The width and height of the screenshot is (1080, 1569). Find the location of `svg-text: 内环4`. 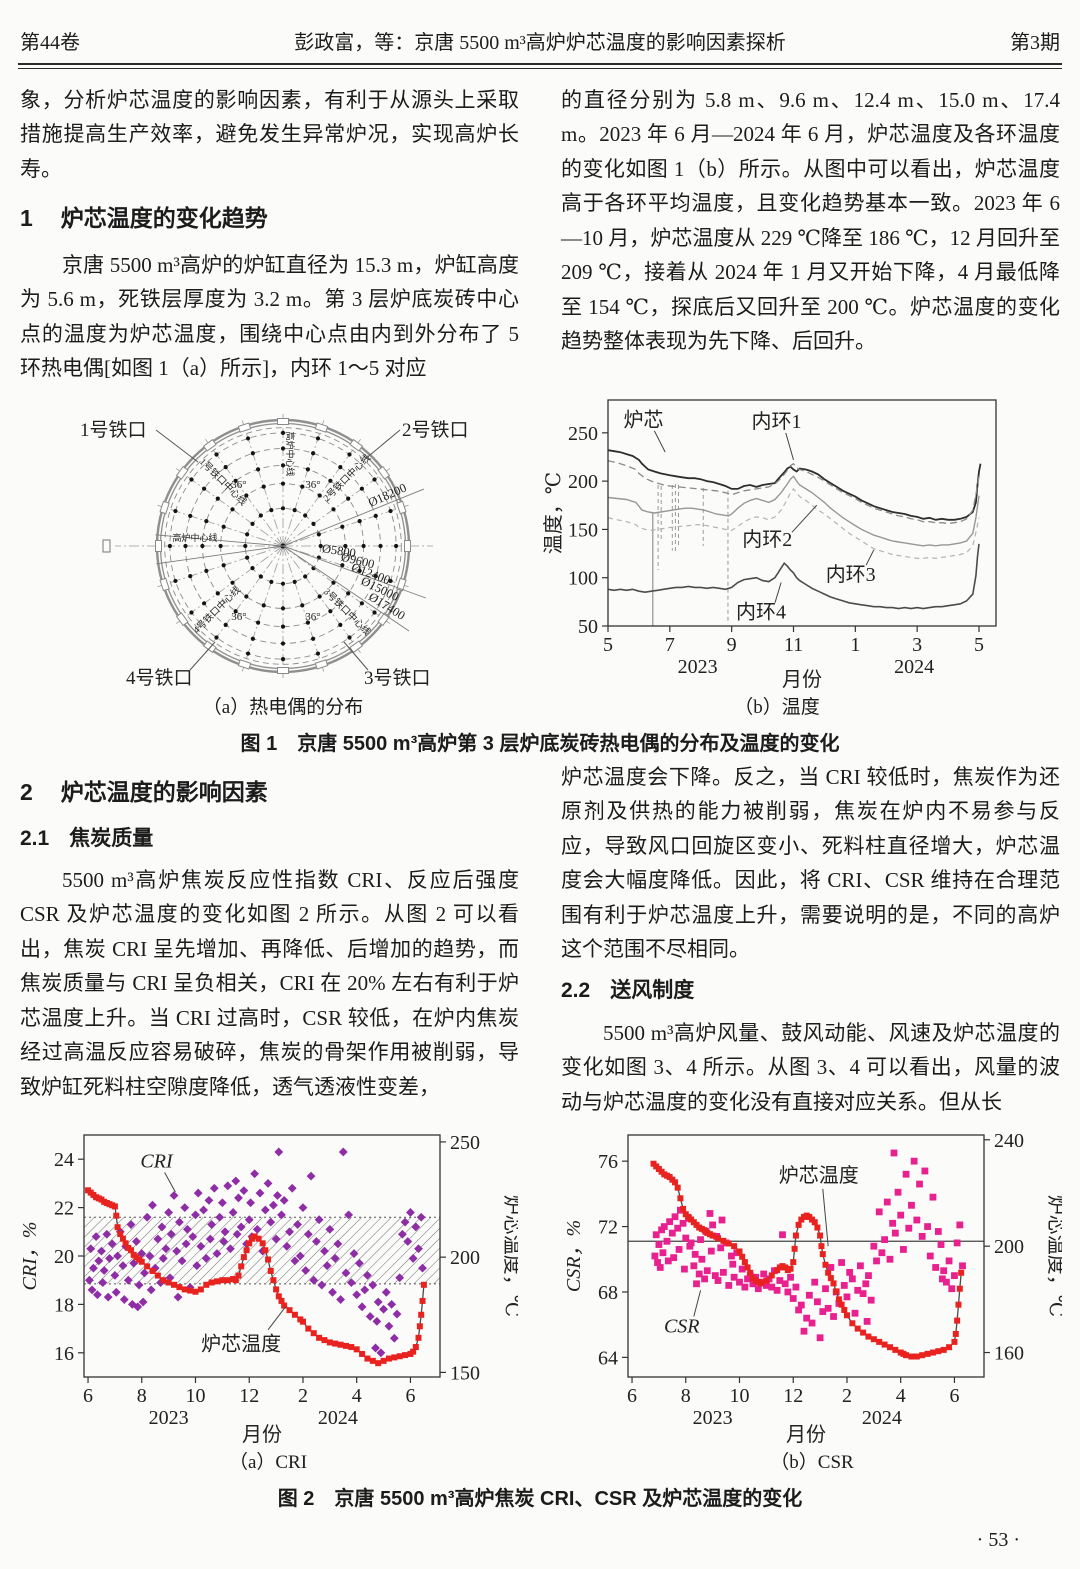

svg-text: 内环4 is located at coordinates (761, 611).